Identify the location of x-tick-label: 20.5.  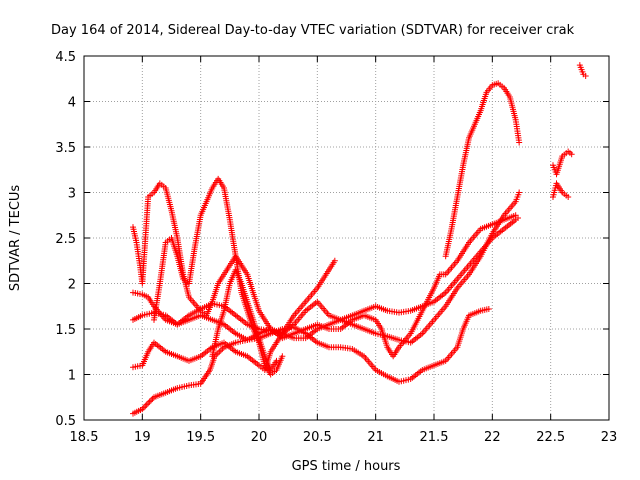
(317, 437).